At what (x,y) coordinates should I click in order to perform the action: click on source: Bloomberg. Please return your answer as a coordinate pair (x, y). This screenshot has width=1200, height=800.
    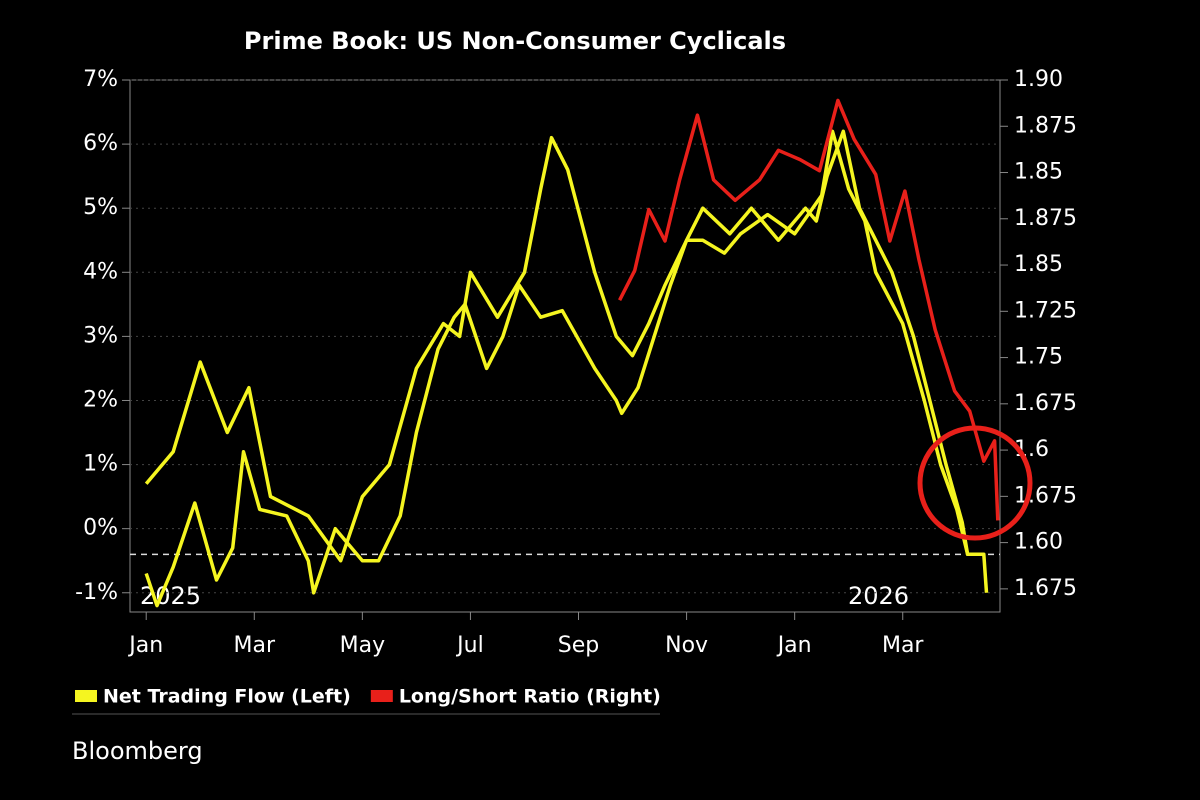
    Looking at the image, I should click on (137, 751).